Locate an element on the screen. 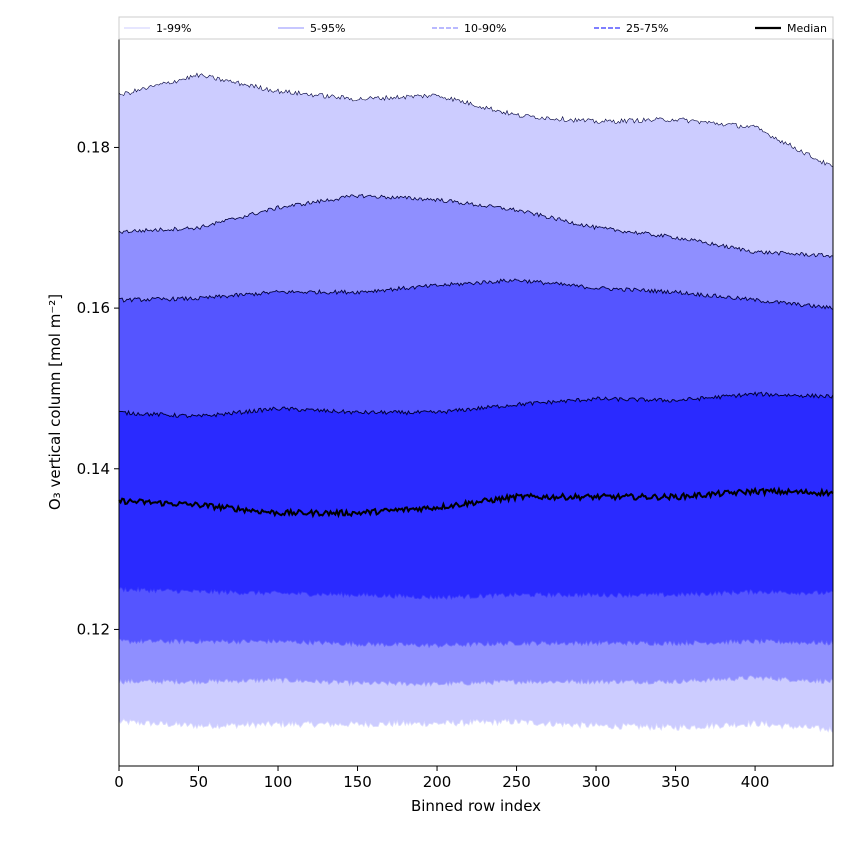 This screenshot has height=850, width=850. legend-label-5-95: 5-95% is located at coordinates (327, 28).